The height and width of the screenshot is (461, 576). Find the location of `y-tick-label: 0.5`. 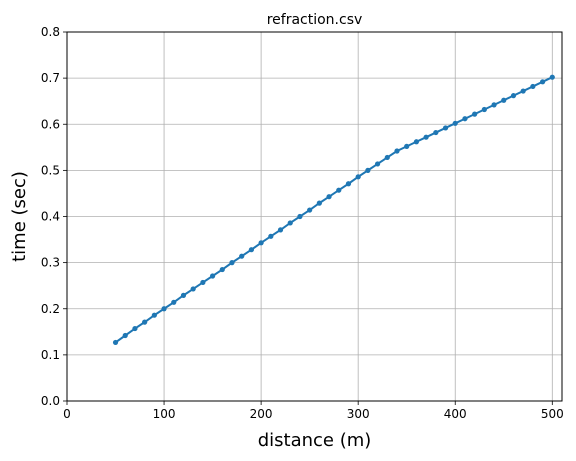

y-tick-label: 0.5 is located at coordinates (50, 170).